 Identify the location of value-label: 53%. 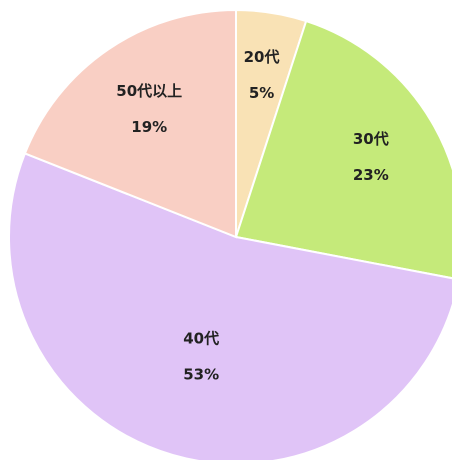
(201, 374).